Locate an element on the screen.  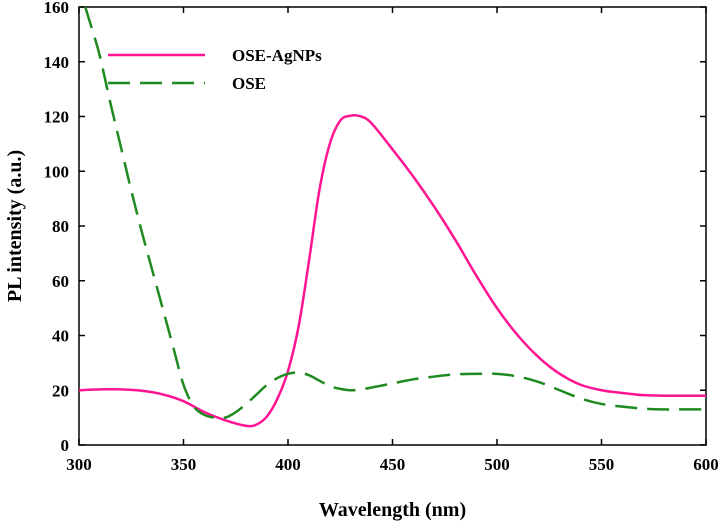
legend-label: OSE-AgNPs is located at coordinates (277, 55).